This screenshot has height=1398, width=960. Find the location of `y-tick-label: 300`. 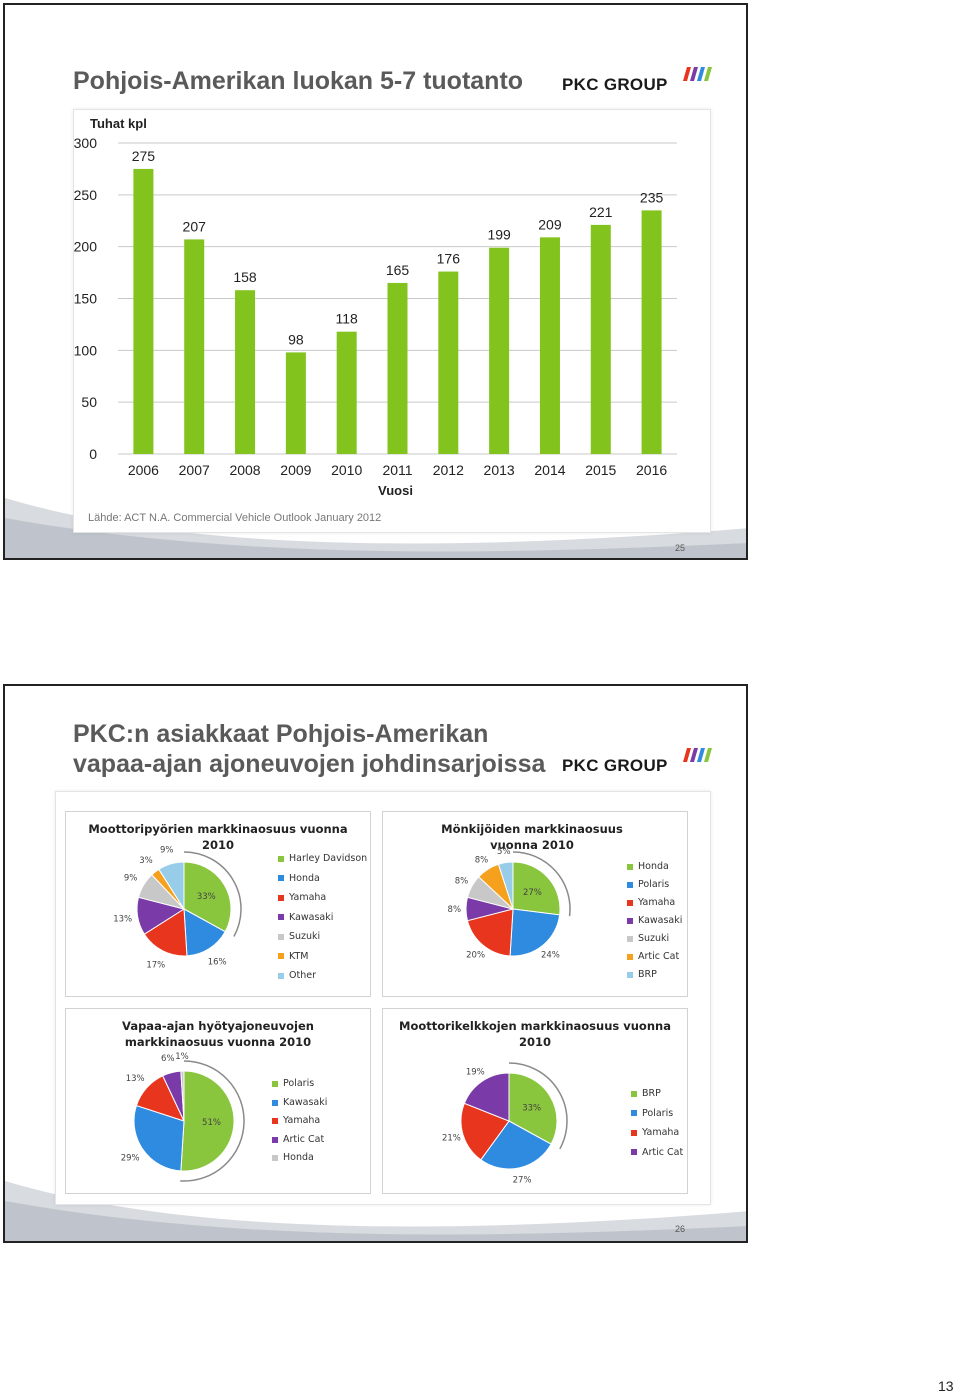

y-tick-label: 300 is located at coordinates (86, 143).